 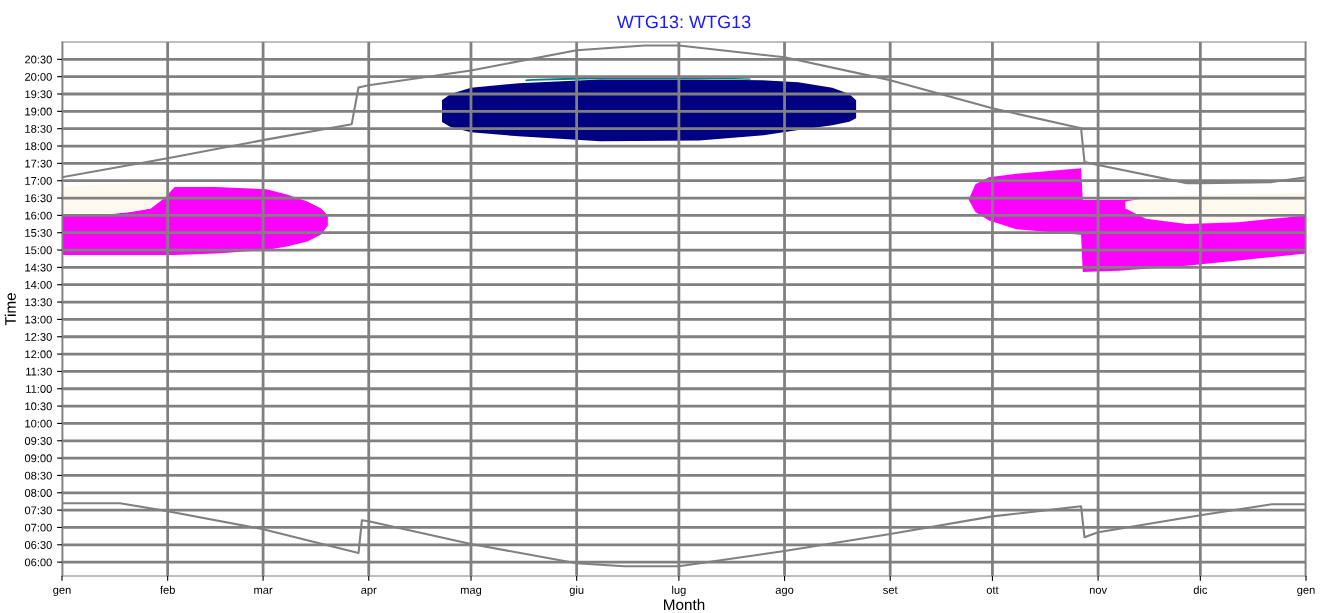 I want to click on y-tick-label: 08:30, so click(x=38, y=475).